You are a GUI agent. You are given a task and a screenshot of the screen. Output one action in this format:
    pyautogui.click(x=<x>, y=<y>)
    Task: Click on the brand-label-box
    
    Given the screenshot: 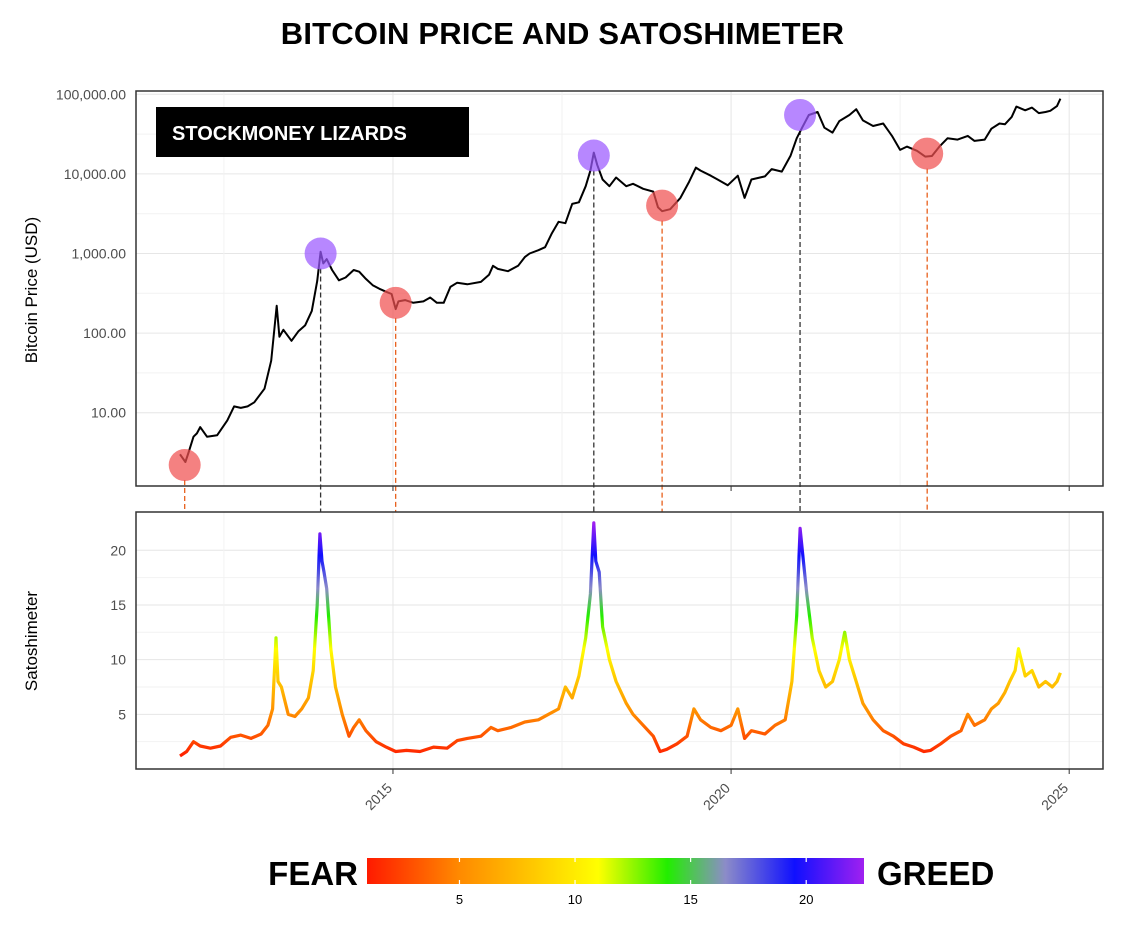 What is the action you would take?
    pyautogui.click(x=312, y=132)
    